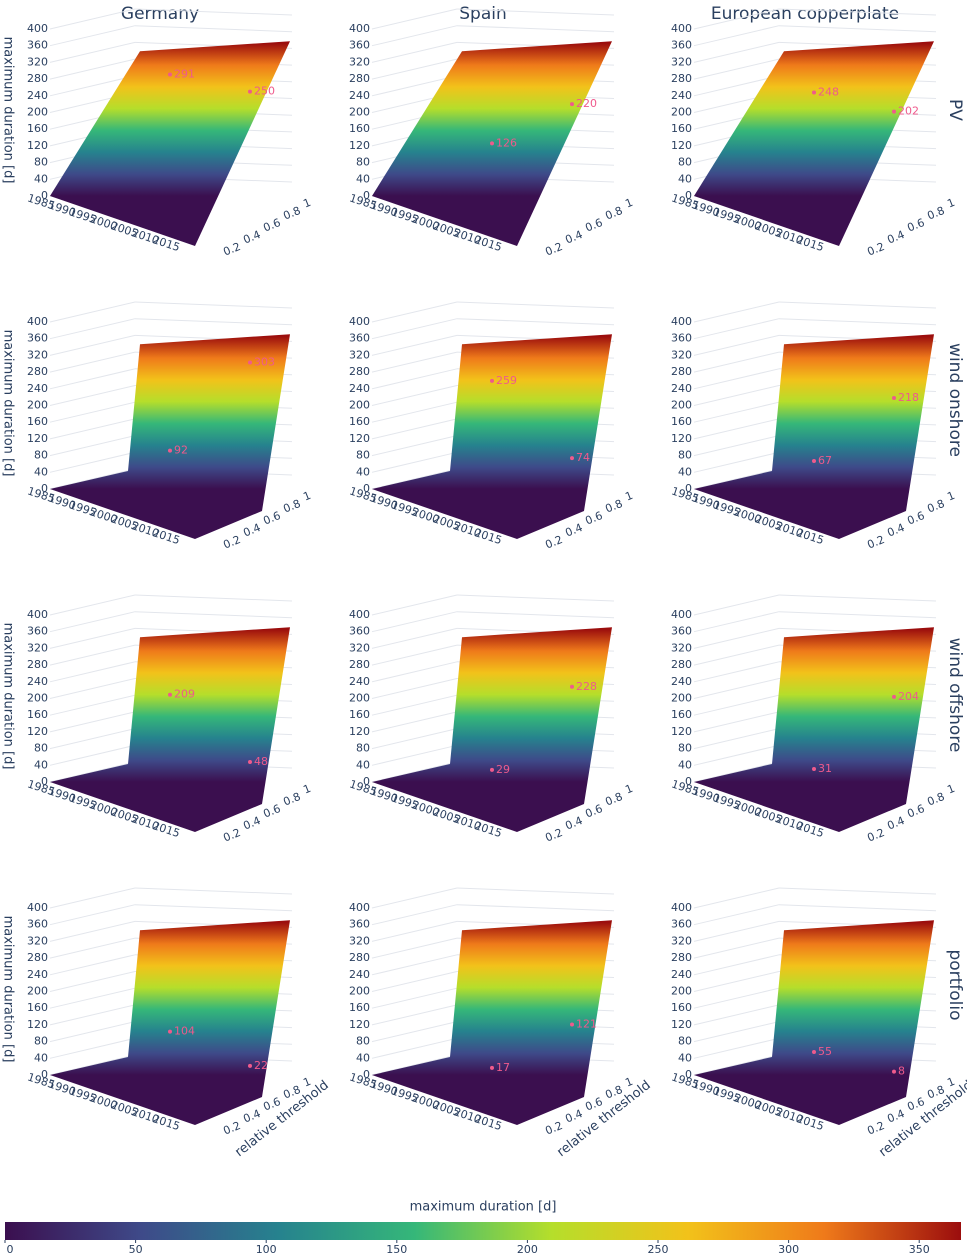  Describe the element at coordinates (658, 1249) in the screenshot. I see `colorbar-tick-label: 250` at that location.